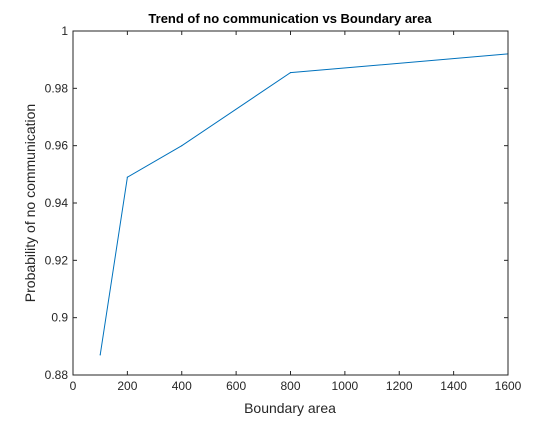  I want to click on x-axis-label: Boundary area, so click(290, 408).